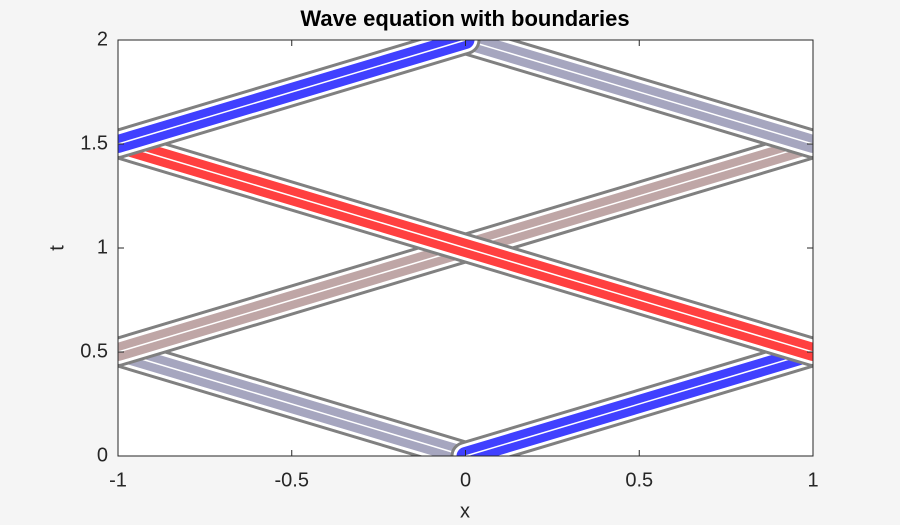 Image resolution: width=900 pixels, height=525 pixels. What do you see at coordinates (812, 480) in the screenshot?
I see `x-tick-label: 1` at bounding box center [812, 480].